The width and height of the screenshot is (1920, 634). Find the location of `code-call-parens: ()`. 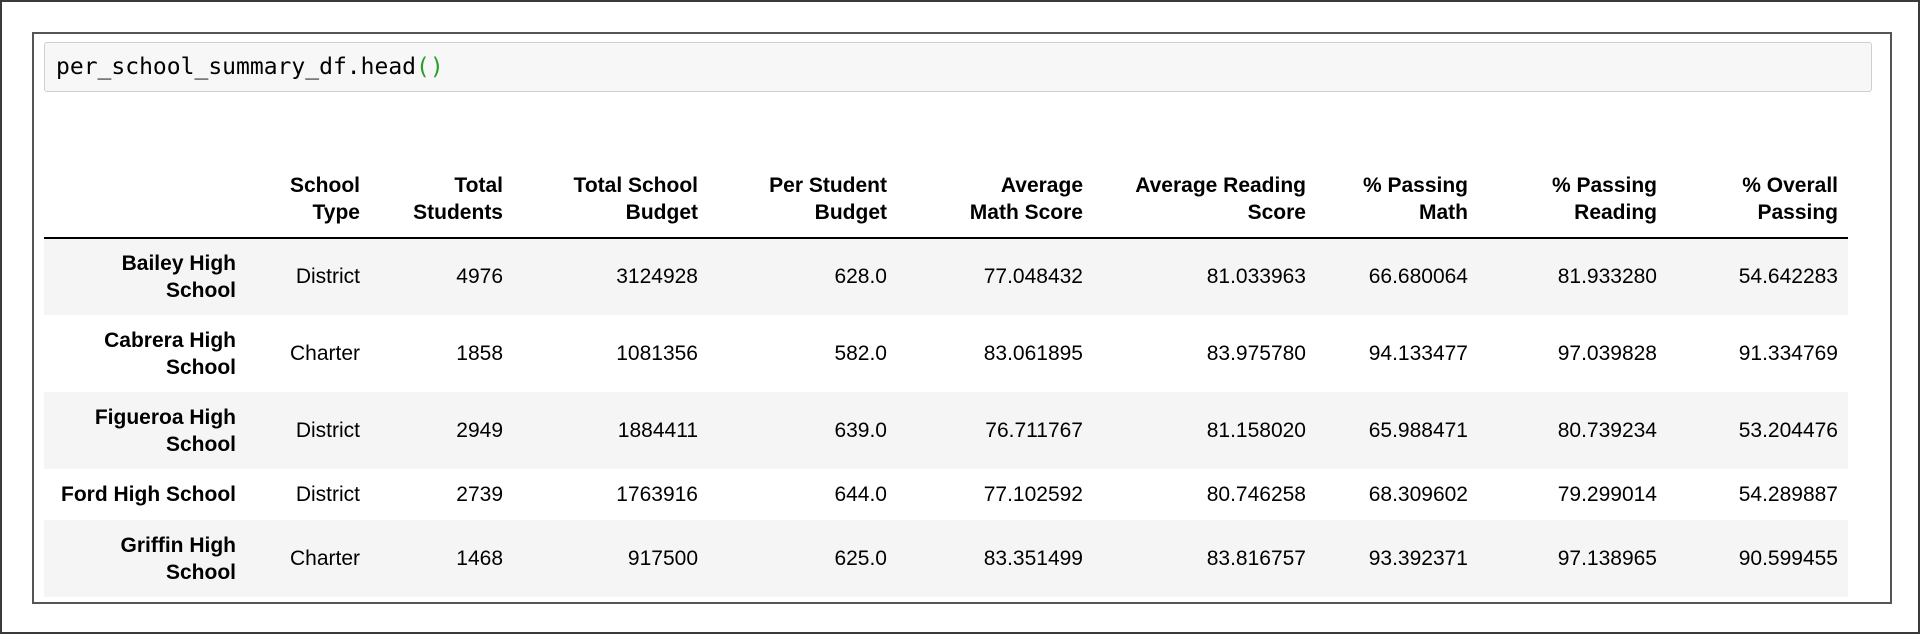

code-call-parens: () is located at coordinates (430, 67).